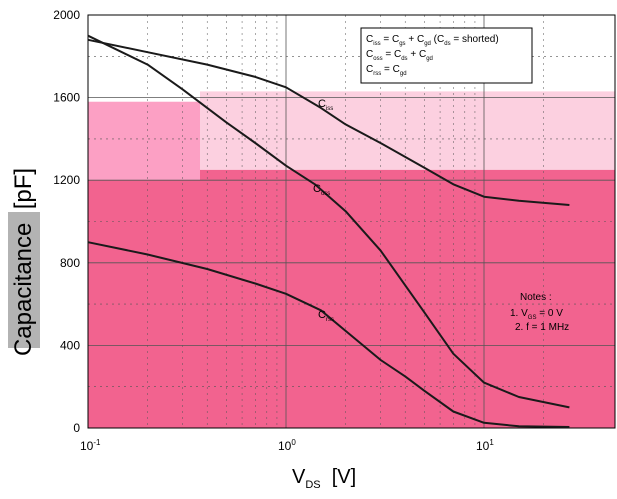 This screenshot has width=617, height=499. What do you see at coordinates (66, 221) in the screenshot?
I see `y-tick-labels: 0 400 800 1200 1600 2000` at bounding box center [66, 221].